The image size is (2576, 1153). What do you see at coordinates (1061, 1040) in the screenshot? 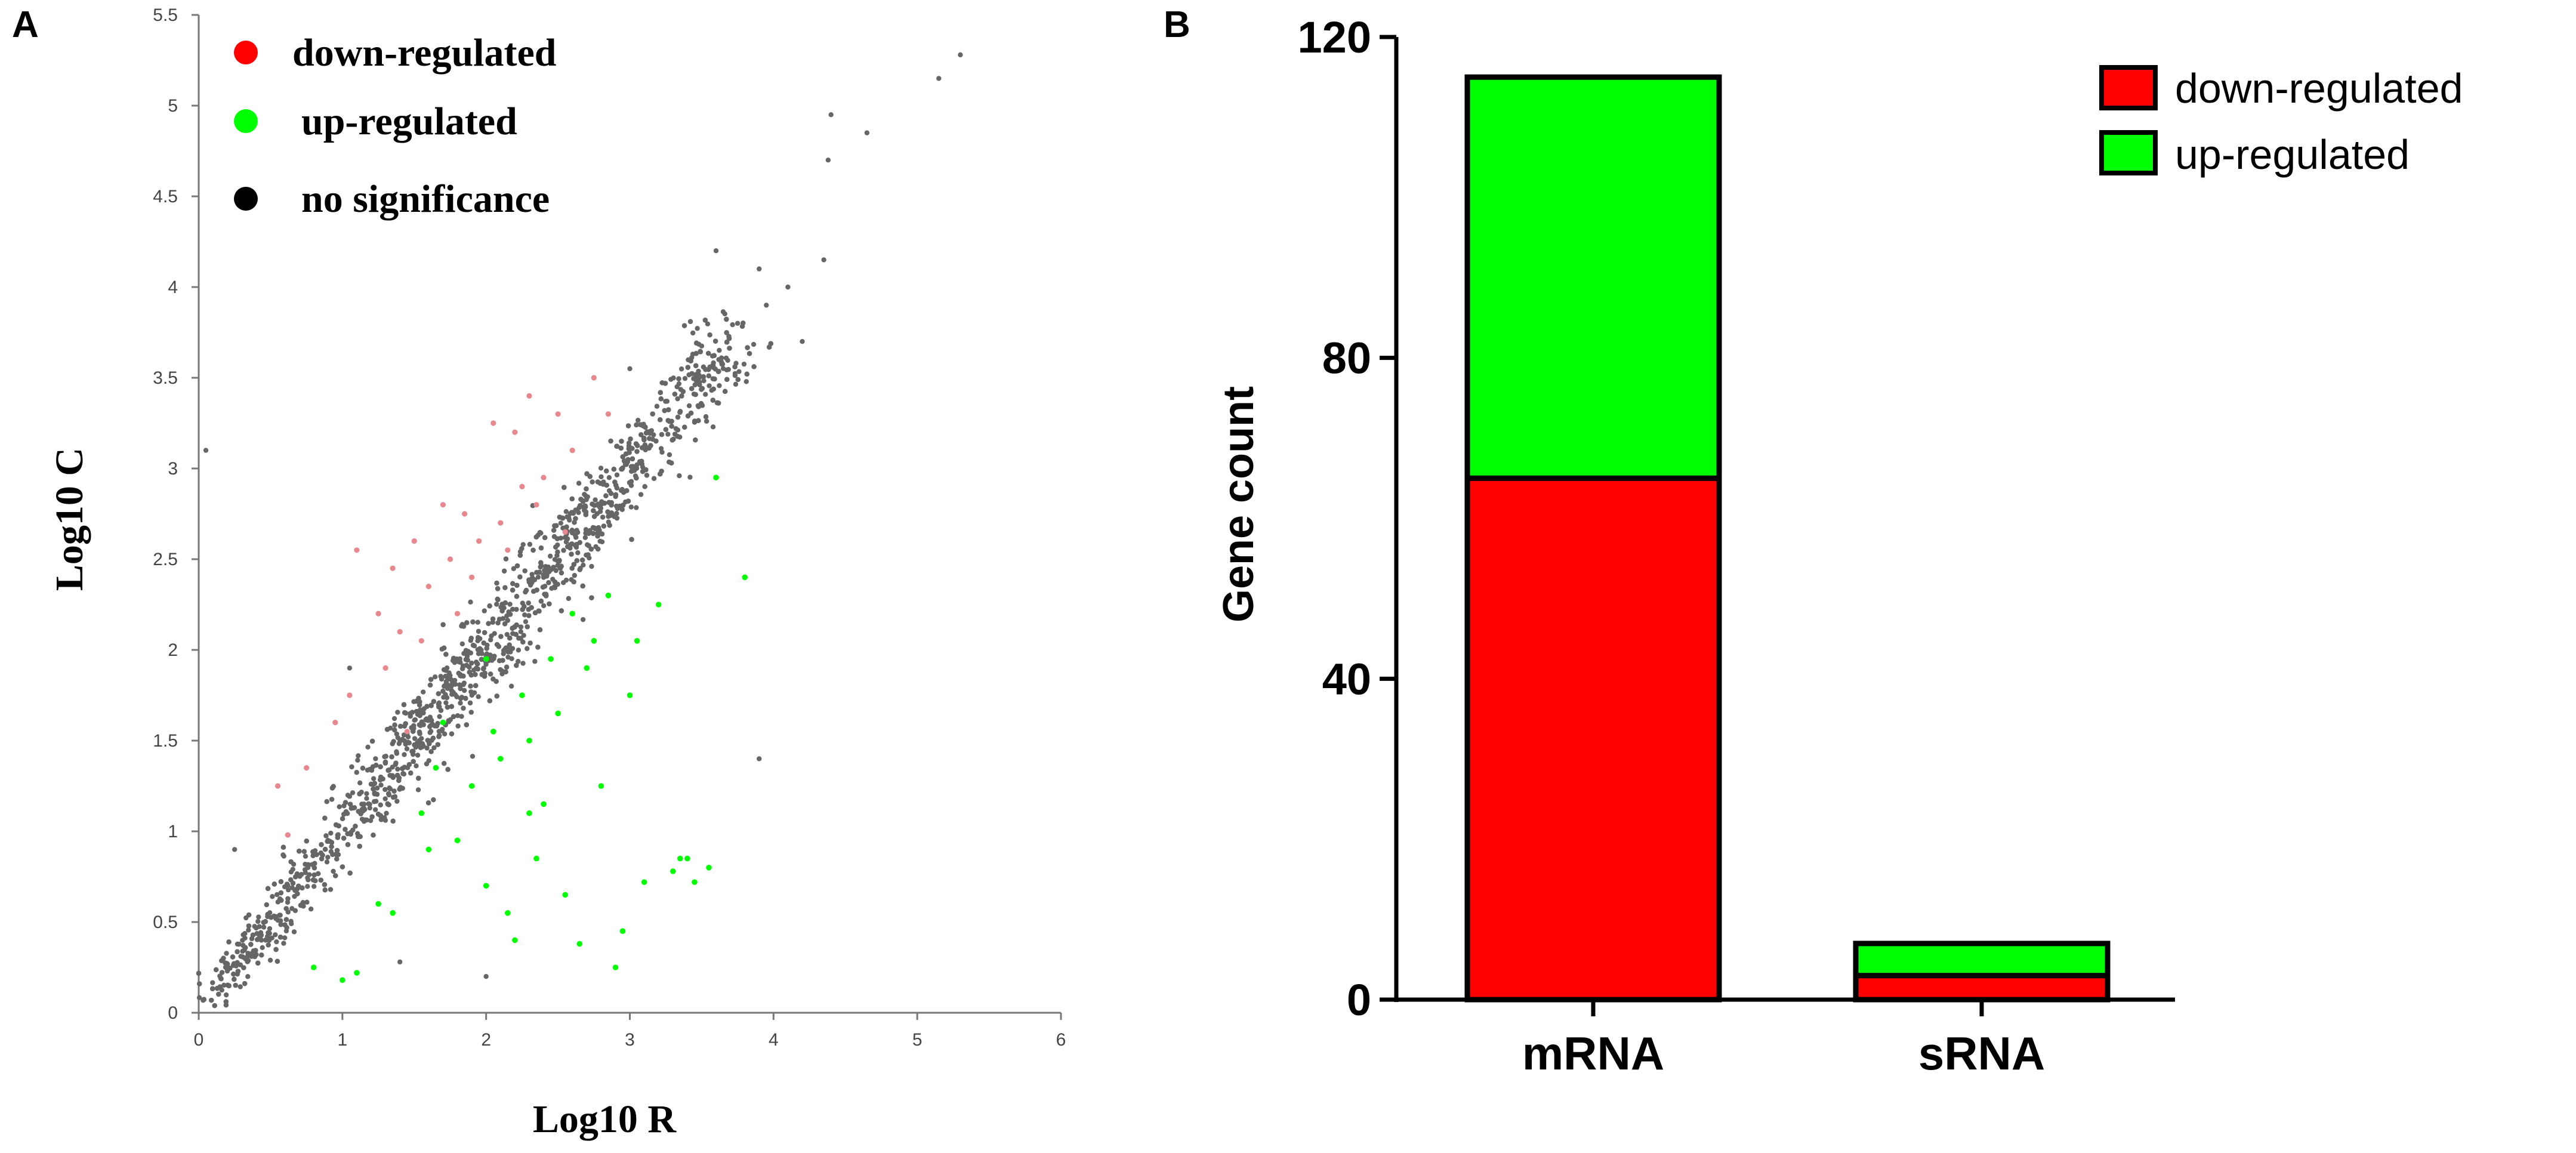
I see `scatter-x-tick-label: 6` at bounding box center [1061, 1040].